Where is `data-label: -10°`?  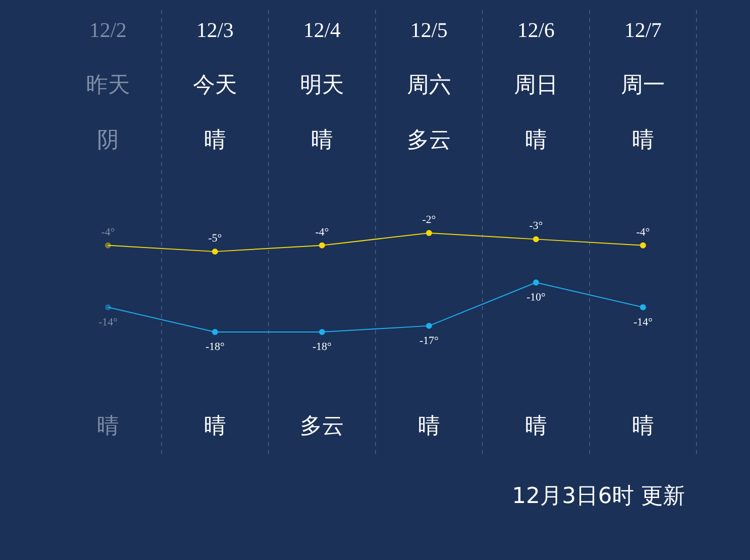 data-label: -10° is located at coordinates (536, 298).